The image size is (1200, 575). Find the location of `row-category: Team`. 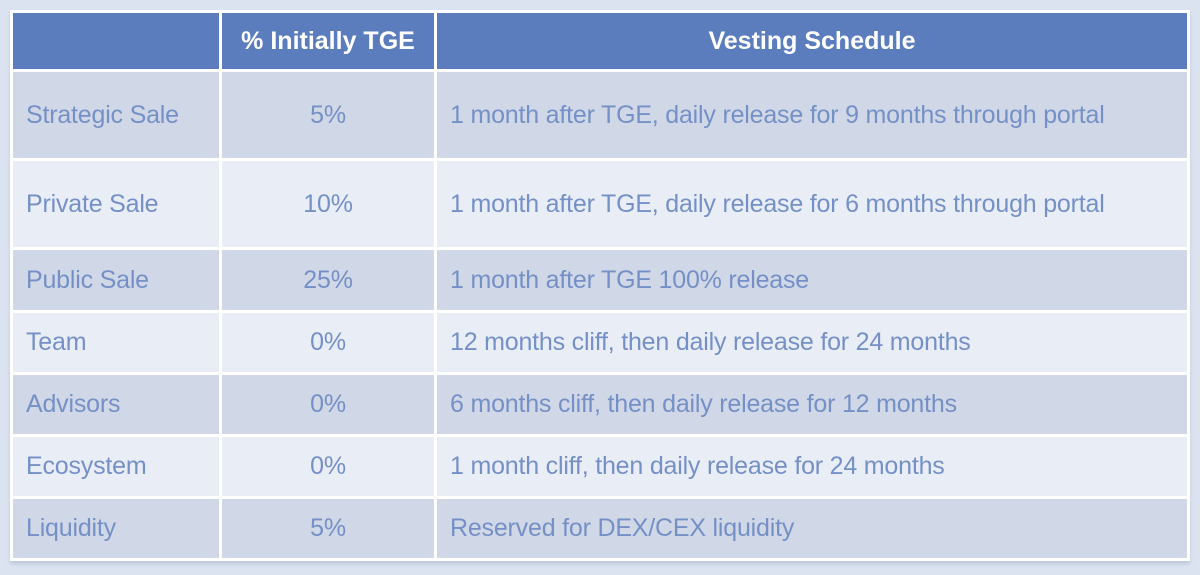

row-category: Team is located at coordinates (116, 342).